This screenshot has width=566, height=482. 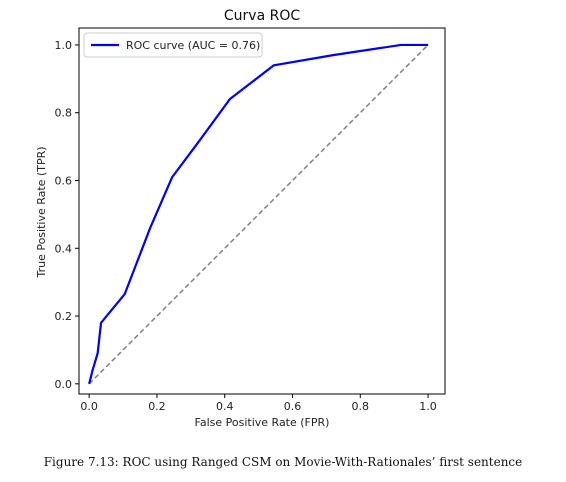 I want to click on x-tick-label: 1.0, so click(x=428, y=406).